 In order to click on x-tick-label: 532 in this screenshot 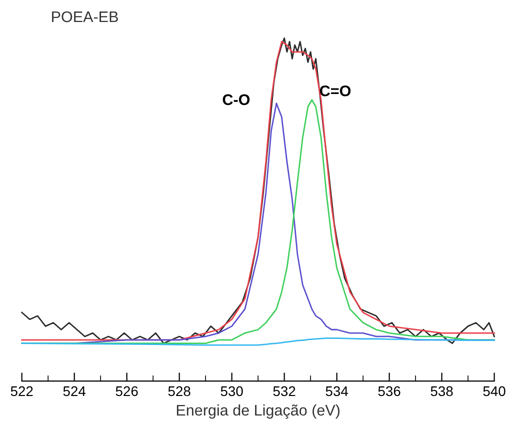, I will do `click(284, 391)`.